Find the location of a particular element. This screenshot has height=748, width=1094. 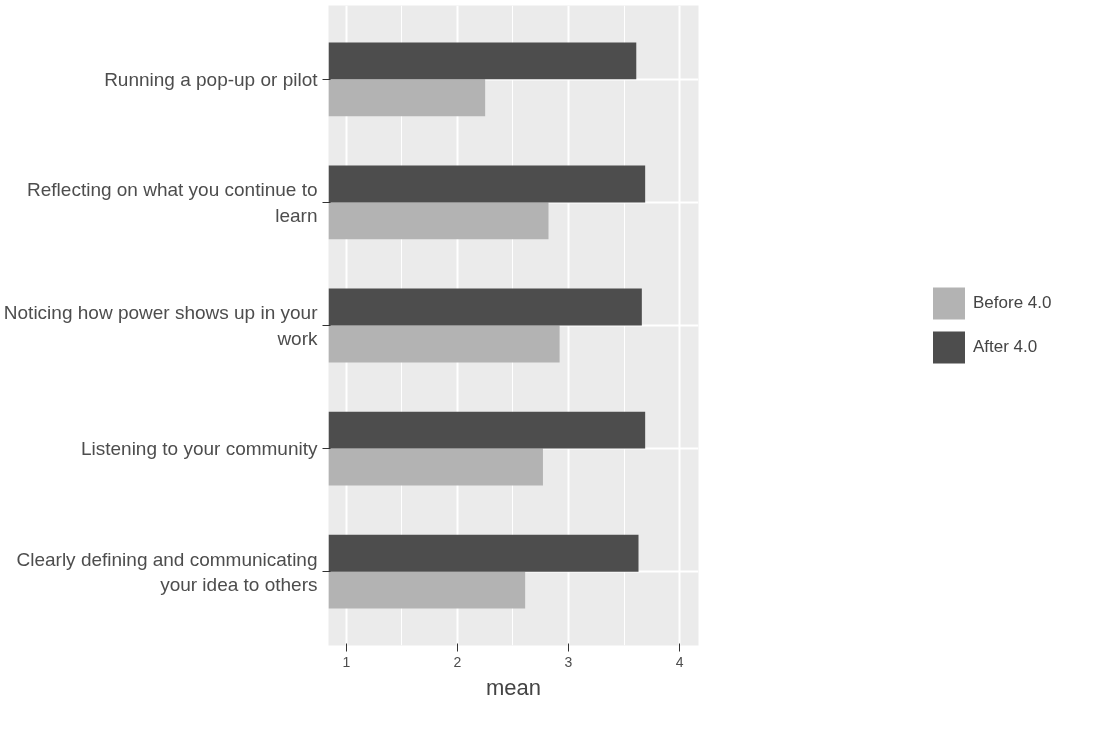

legend-label: After 4.0 is located at coordinates (1006, 347).